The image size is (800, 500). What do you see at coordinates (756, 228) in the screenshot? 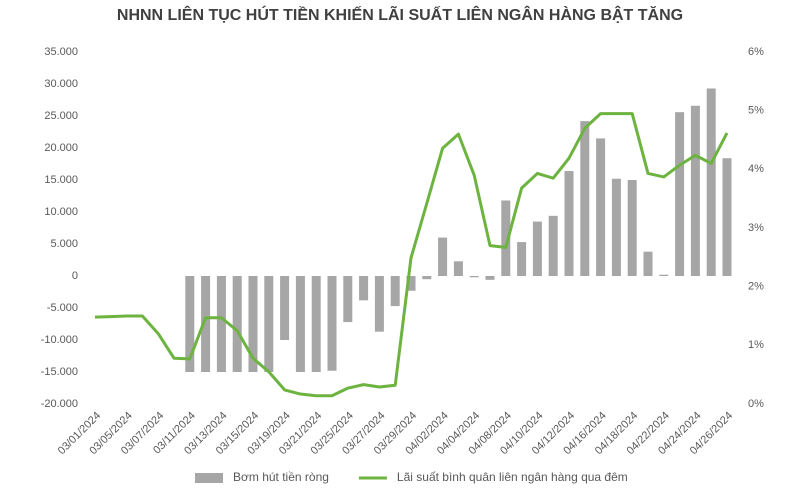
I see `y2-tick-label: 3%` at bounding box center [756, 228].